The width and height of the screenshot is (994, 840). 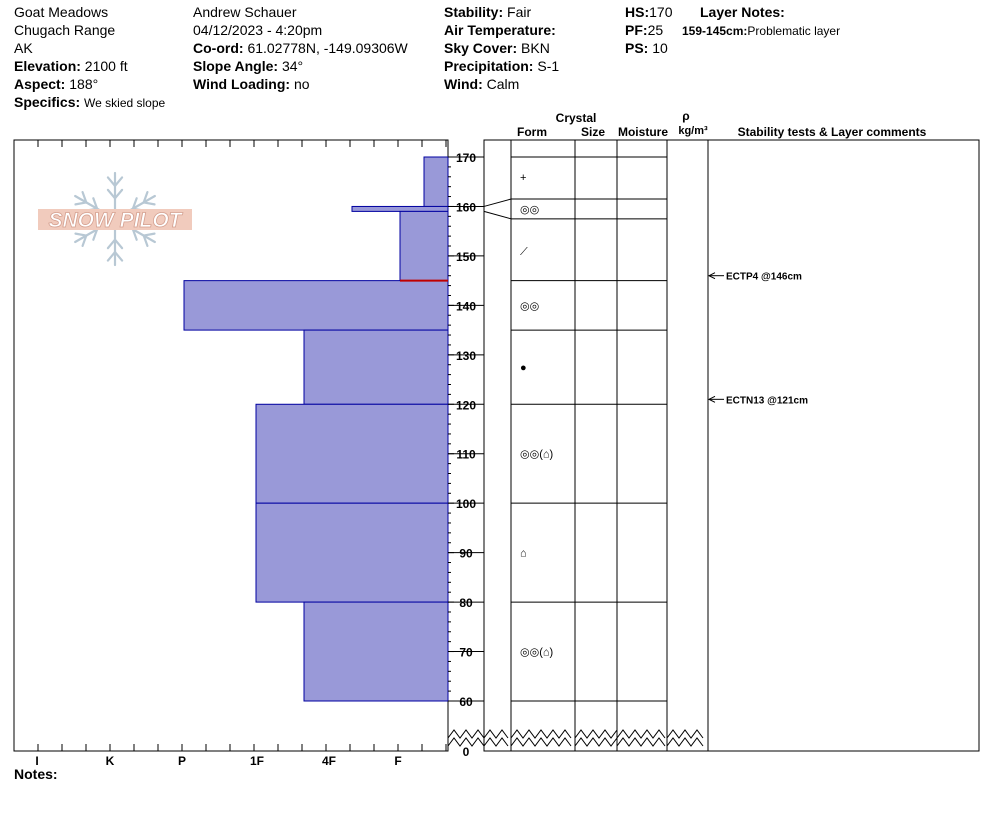 I want to click on snowpilot-logo: SNOW PILOT, so click(x=115, y=219).